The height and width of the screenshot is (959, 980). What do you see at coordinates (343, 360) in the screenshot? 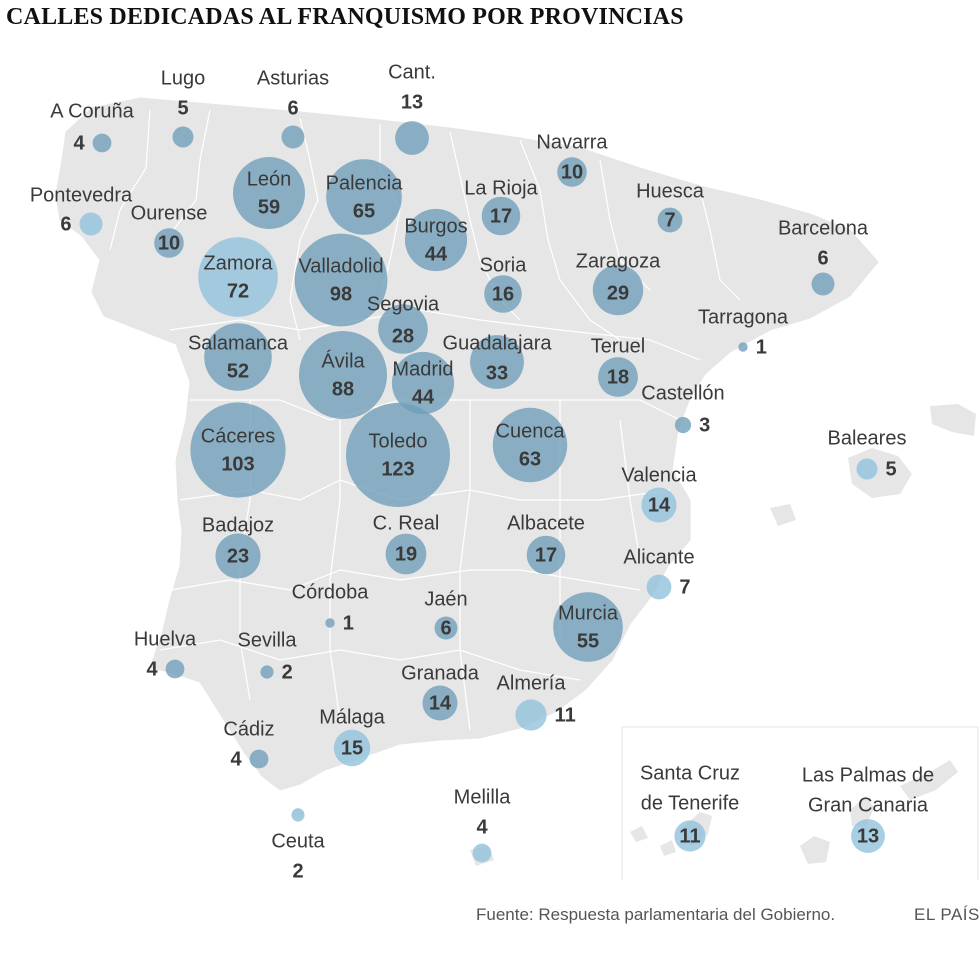
I see `label-name-avila: Ávila` at bounding box center [343, 360].